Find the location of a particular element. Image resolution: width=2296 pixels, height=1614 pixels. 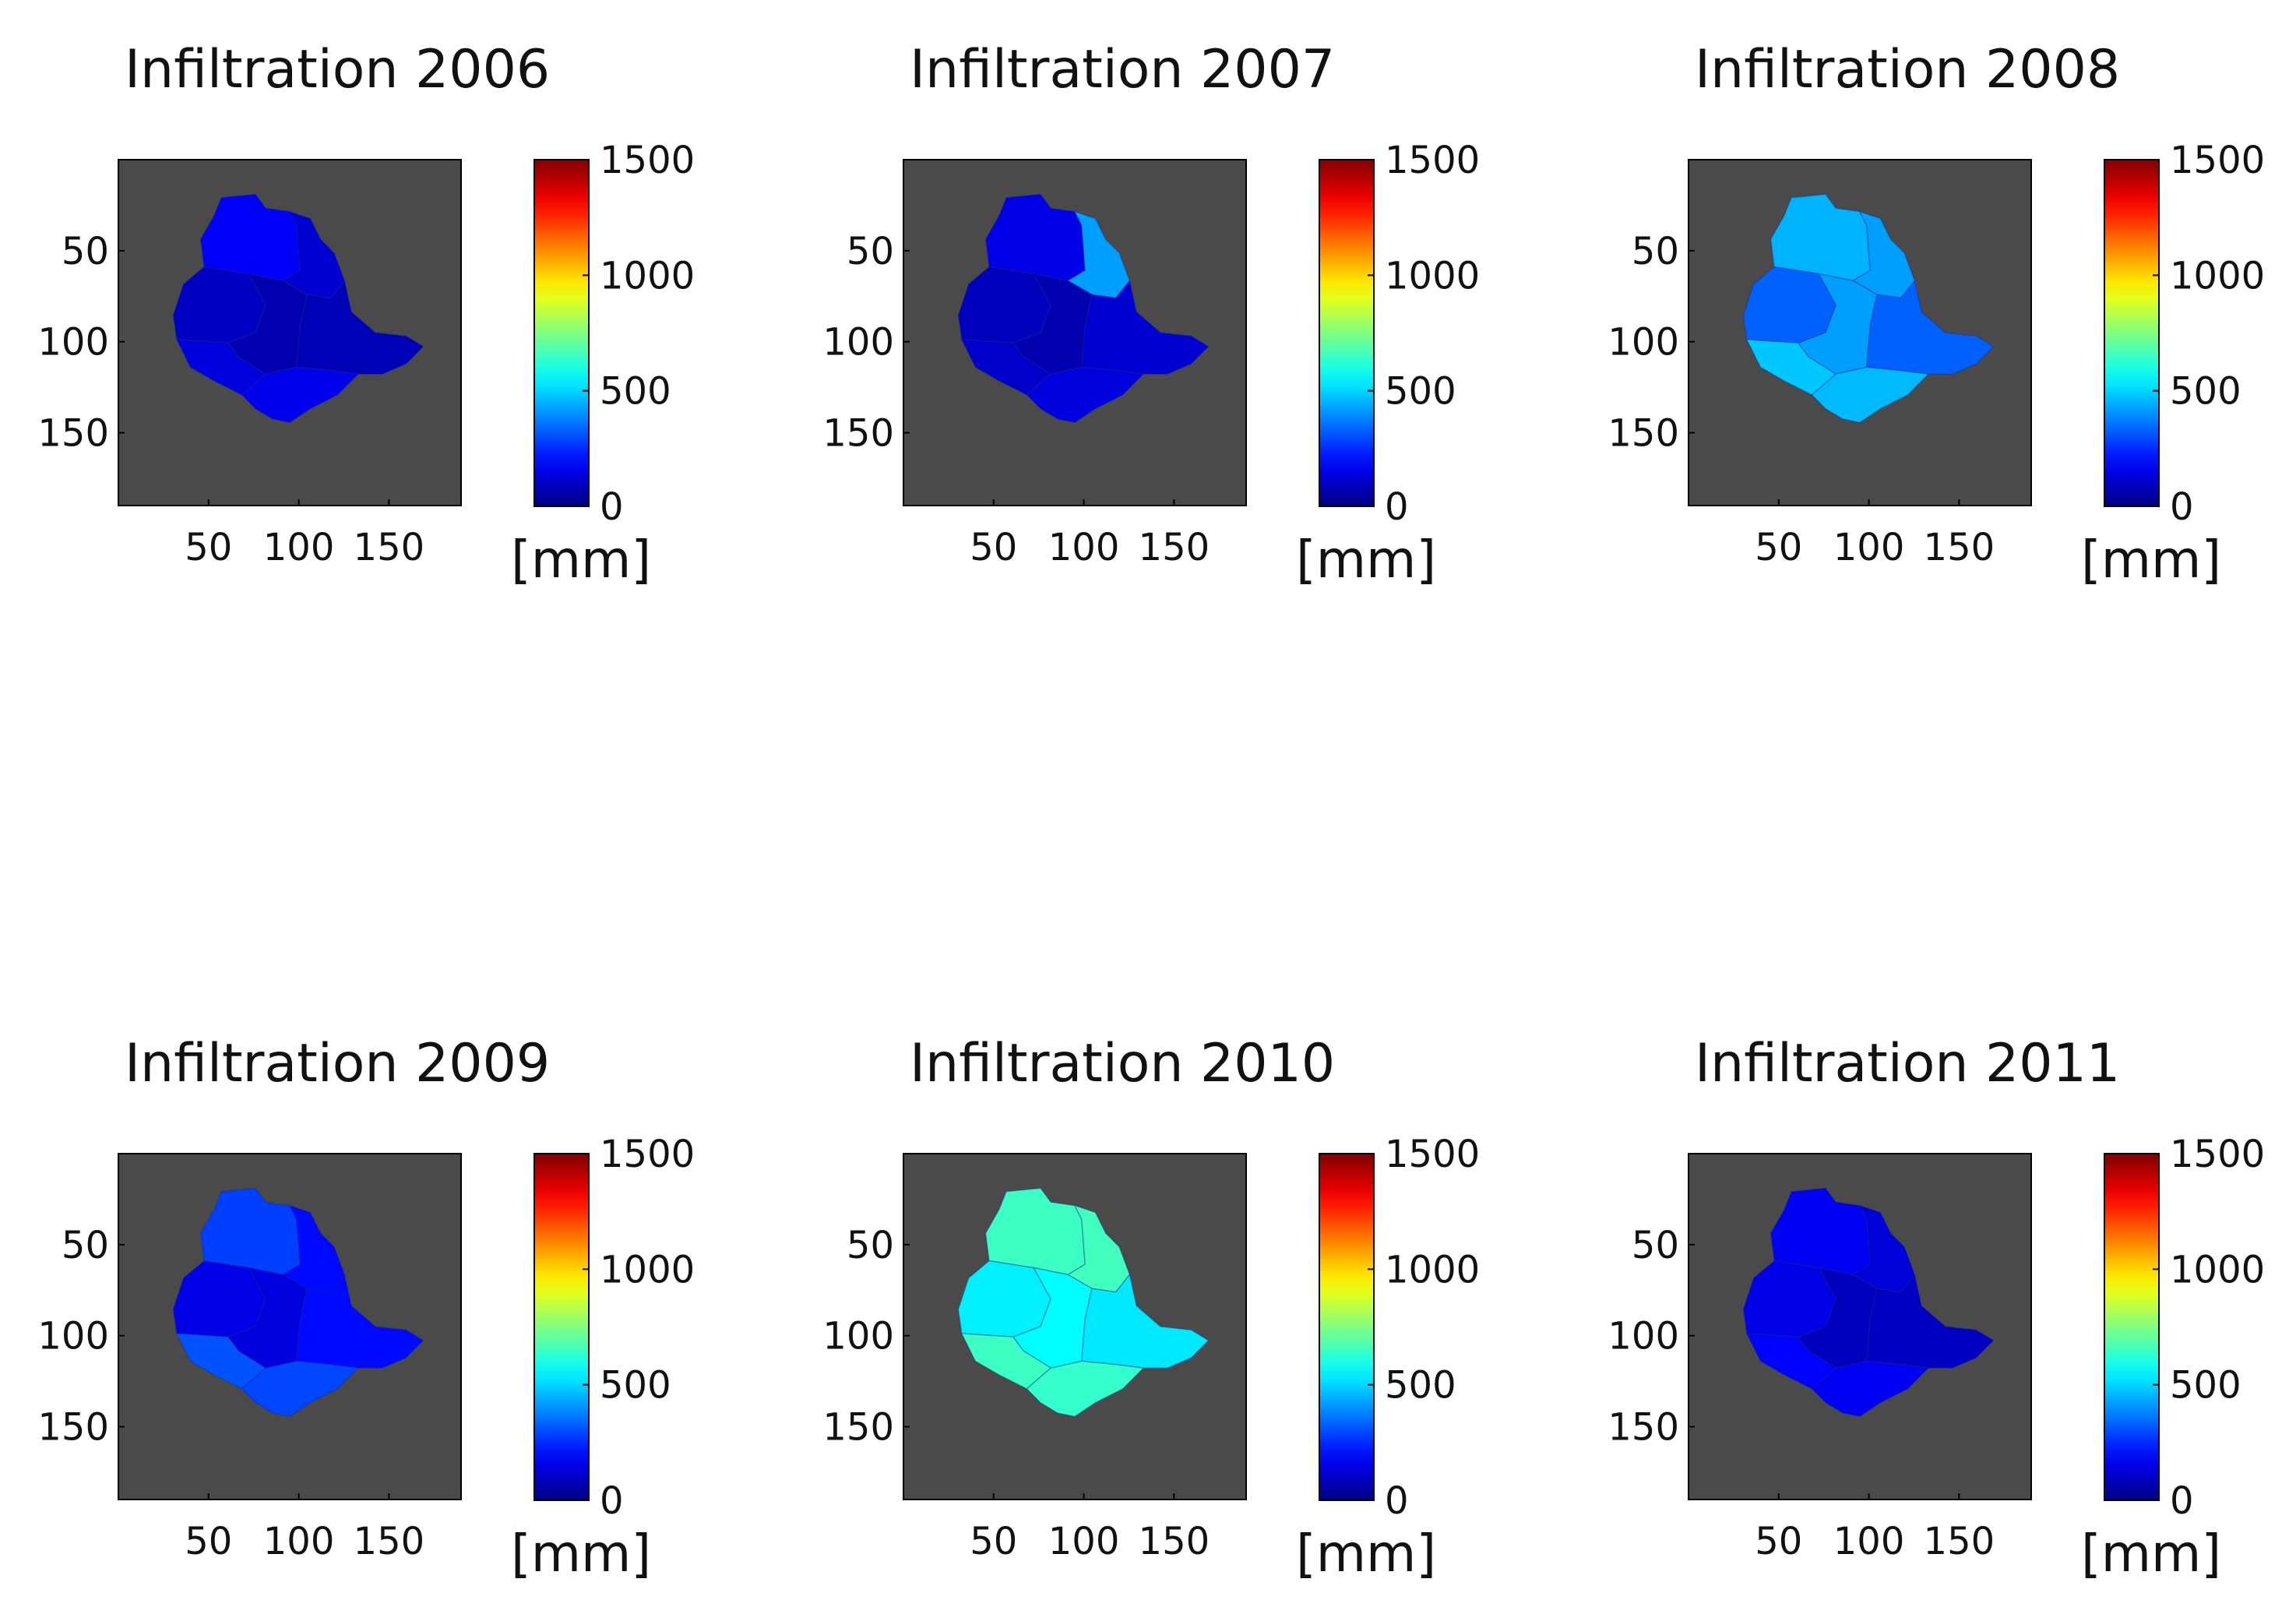

panel-title: Infiltration 2011 is located at coordinates (1907, 1064).